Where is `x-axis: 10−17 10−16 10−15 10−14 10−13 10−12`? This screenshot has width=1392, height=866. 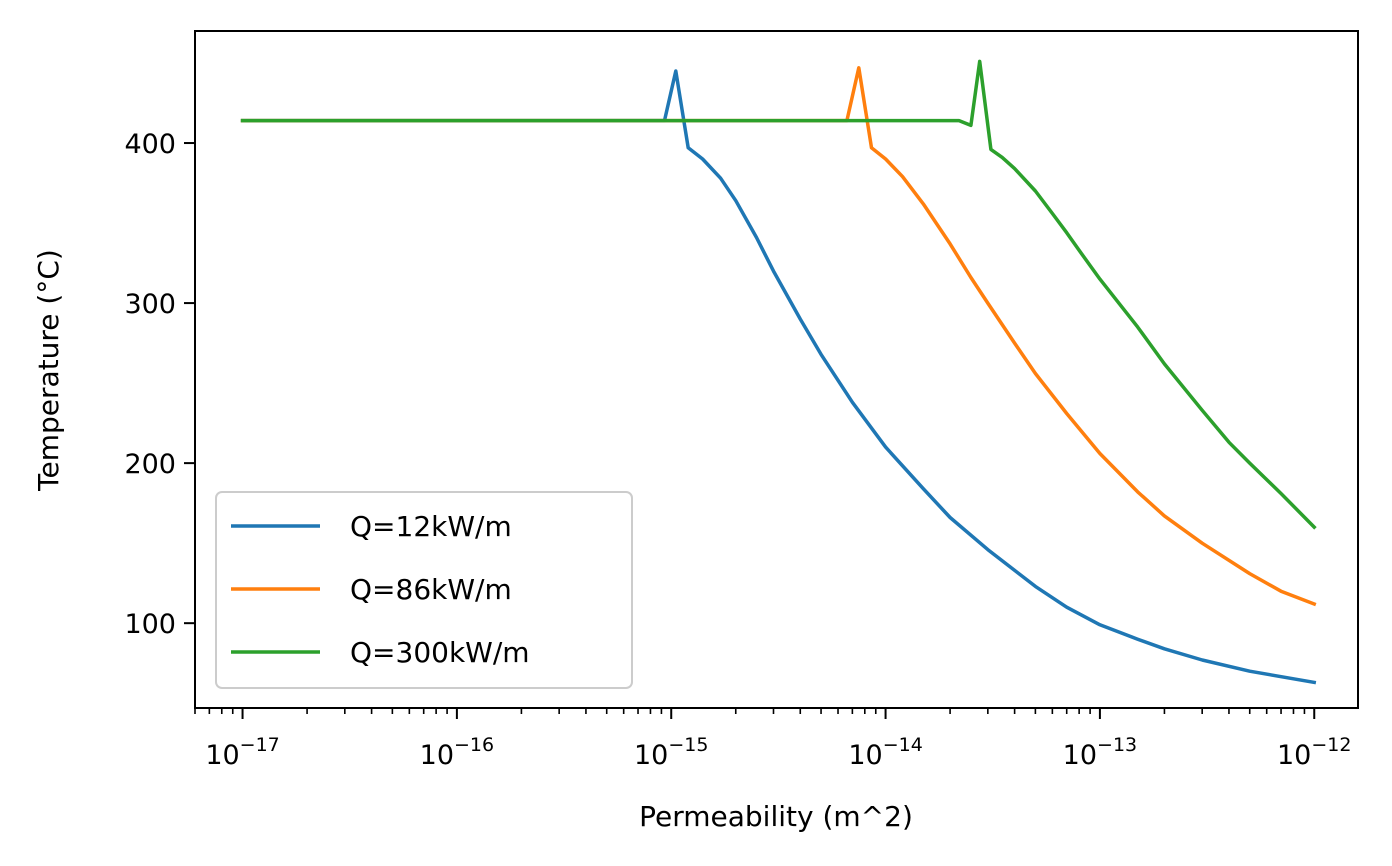
x-axis: 10−17 10−16 10−15 10−14 10−13 10−12 is located at coordinates (772, 739).